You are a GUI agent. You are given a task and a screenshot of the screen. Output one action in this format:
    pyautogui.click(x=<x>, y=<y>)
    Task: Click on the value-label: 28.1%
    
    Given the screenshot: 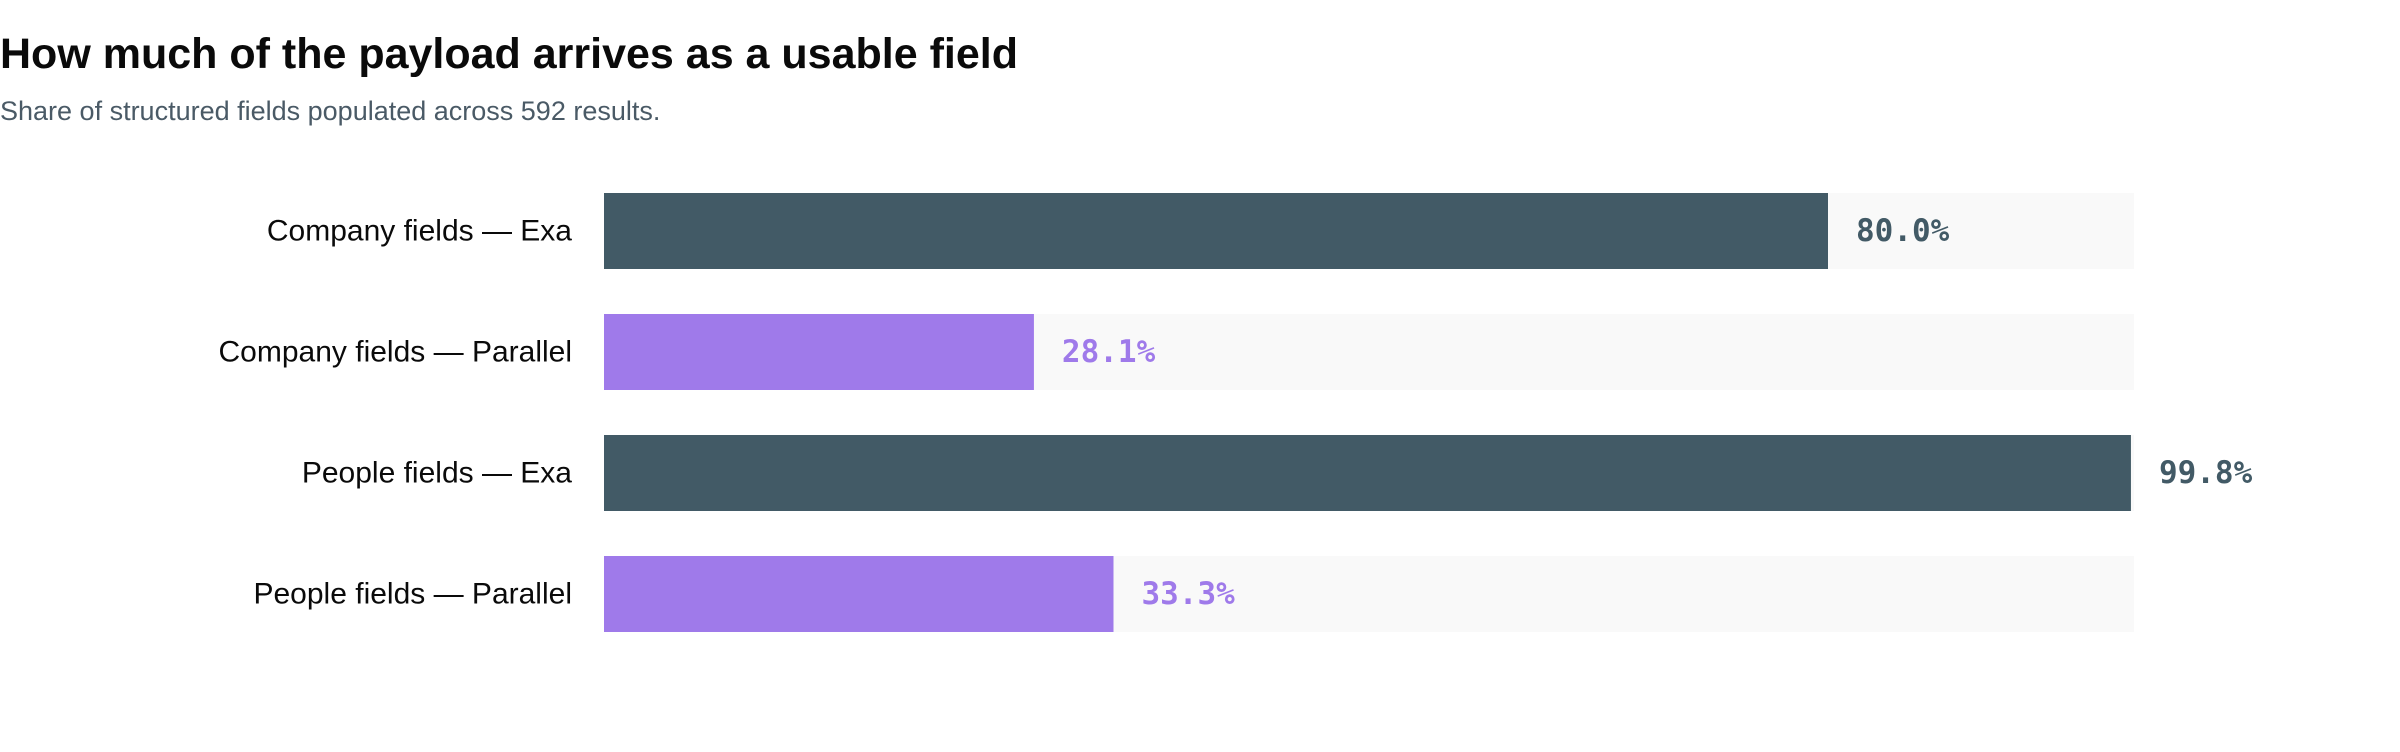 What is the action you would take?
    pyautogui.click(x=1109, y=352)
    